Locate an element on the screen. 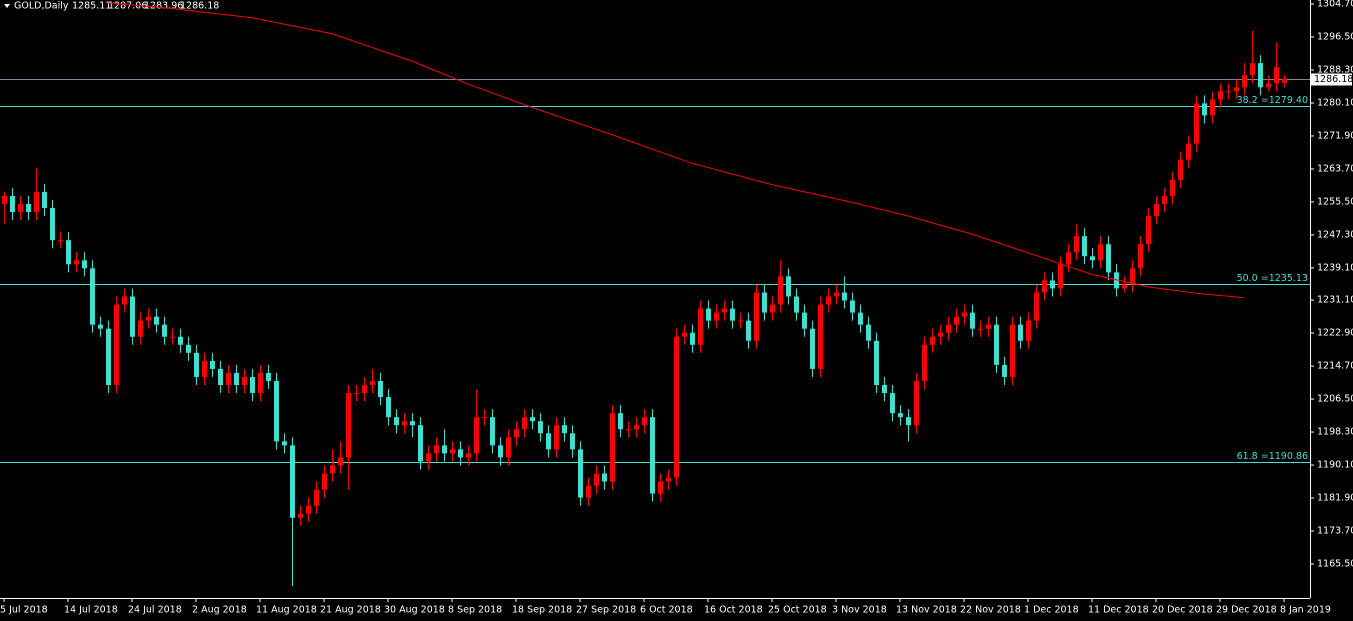 The image size is (1353, 621). x-tick-label: 6 Oct 2018 is located at coordinates (666, 610).